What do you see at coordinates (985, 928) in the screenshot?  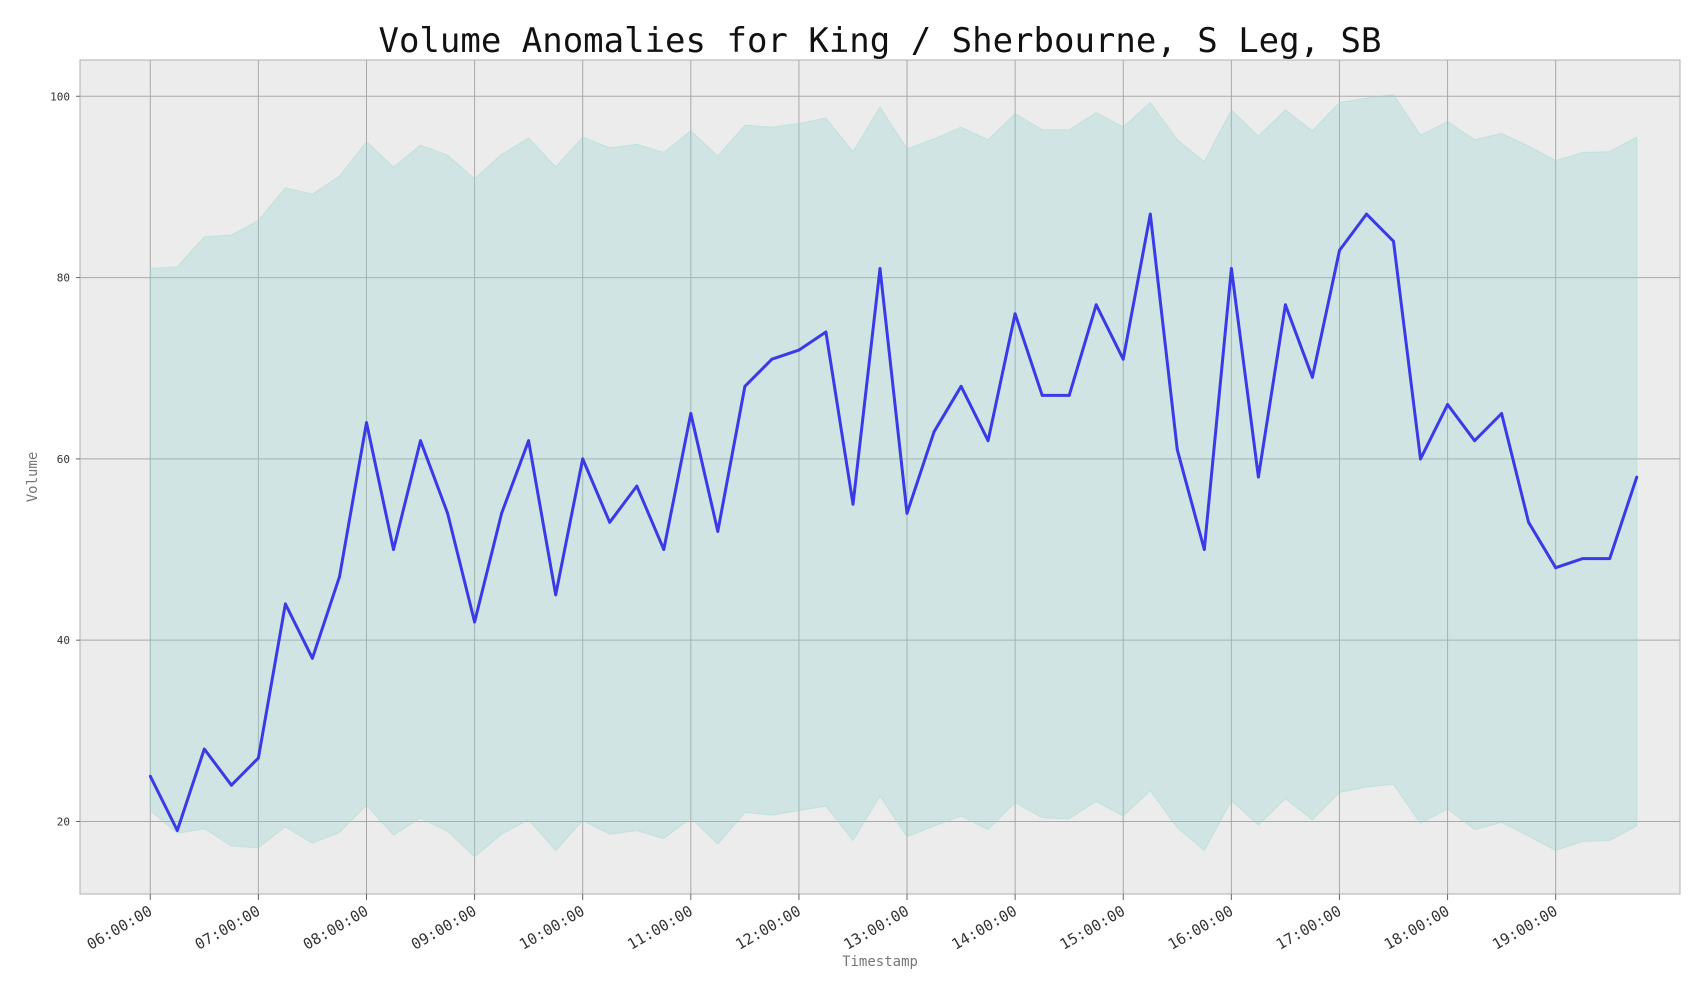 I see `x-tick-label: 14:00:00` at bounding box center [985, 928].